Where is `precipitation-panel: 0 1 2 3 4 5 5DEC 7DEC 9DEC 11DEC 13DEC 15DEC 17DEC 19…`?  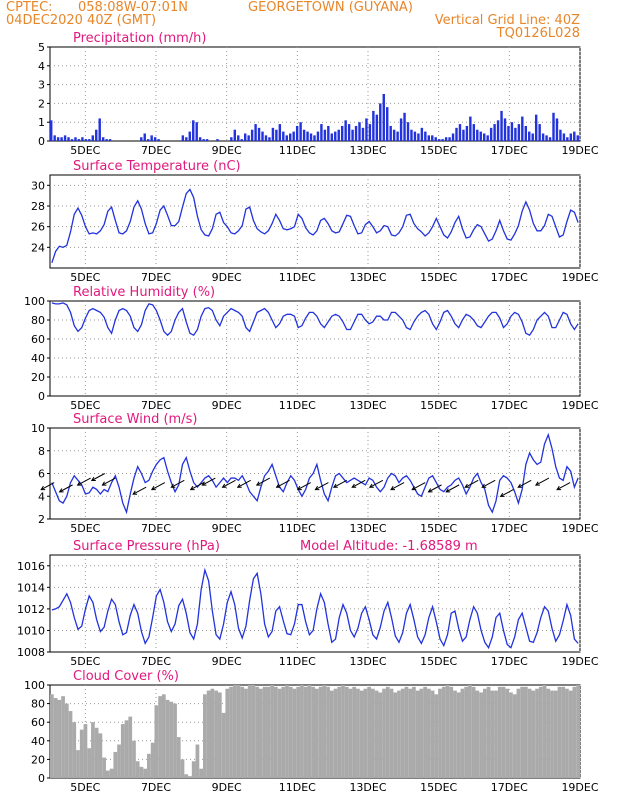
precipitation-panel: 0 1 2 3 4 5 5DEC 7DEC 9DEC 11DEC 13DEC 15DEC 17DEC 19… is located at coordinates (318, 94).